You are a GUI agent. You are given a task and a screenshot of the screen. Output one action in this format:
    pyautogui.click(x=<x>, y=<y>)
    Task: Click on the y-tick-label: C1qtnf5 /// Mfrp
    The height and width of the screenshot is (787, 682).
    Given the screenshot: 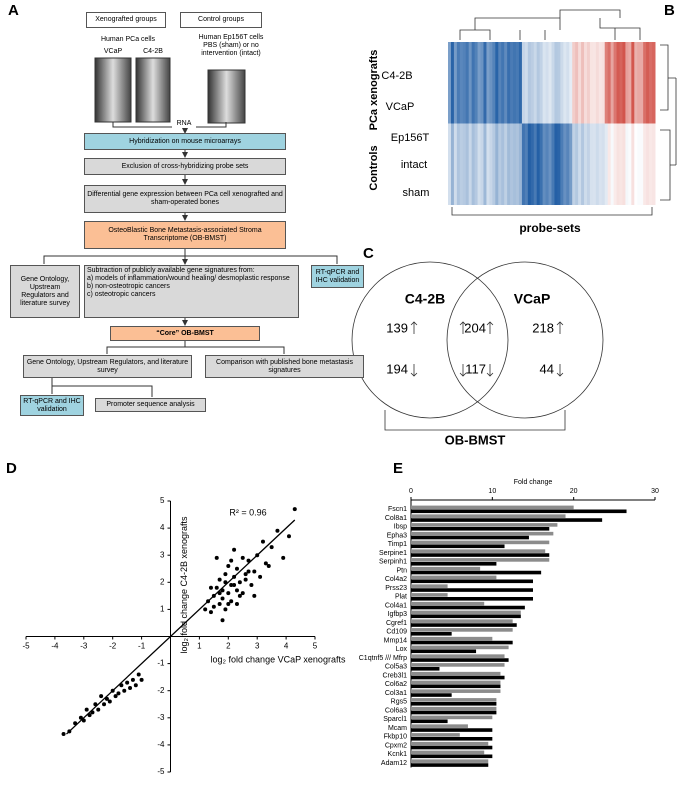 What is the action you would take?
    pyautogui.click(x=383, y=658)
    